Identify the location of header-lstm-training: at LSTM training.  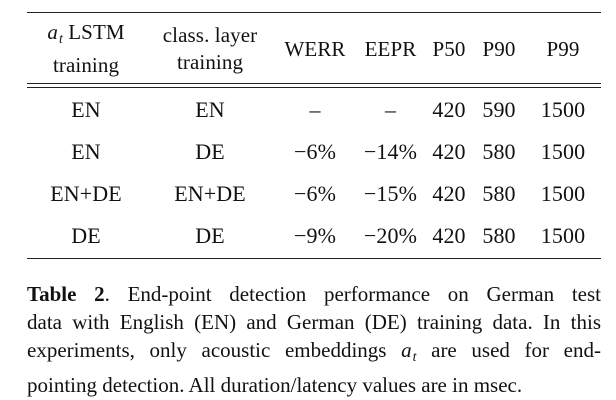
(86, 49).